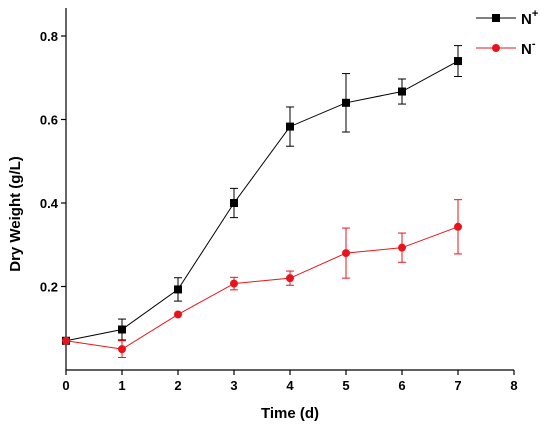  I want to click on legend-marker-square, so click(496, 18).